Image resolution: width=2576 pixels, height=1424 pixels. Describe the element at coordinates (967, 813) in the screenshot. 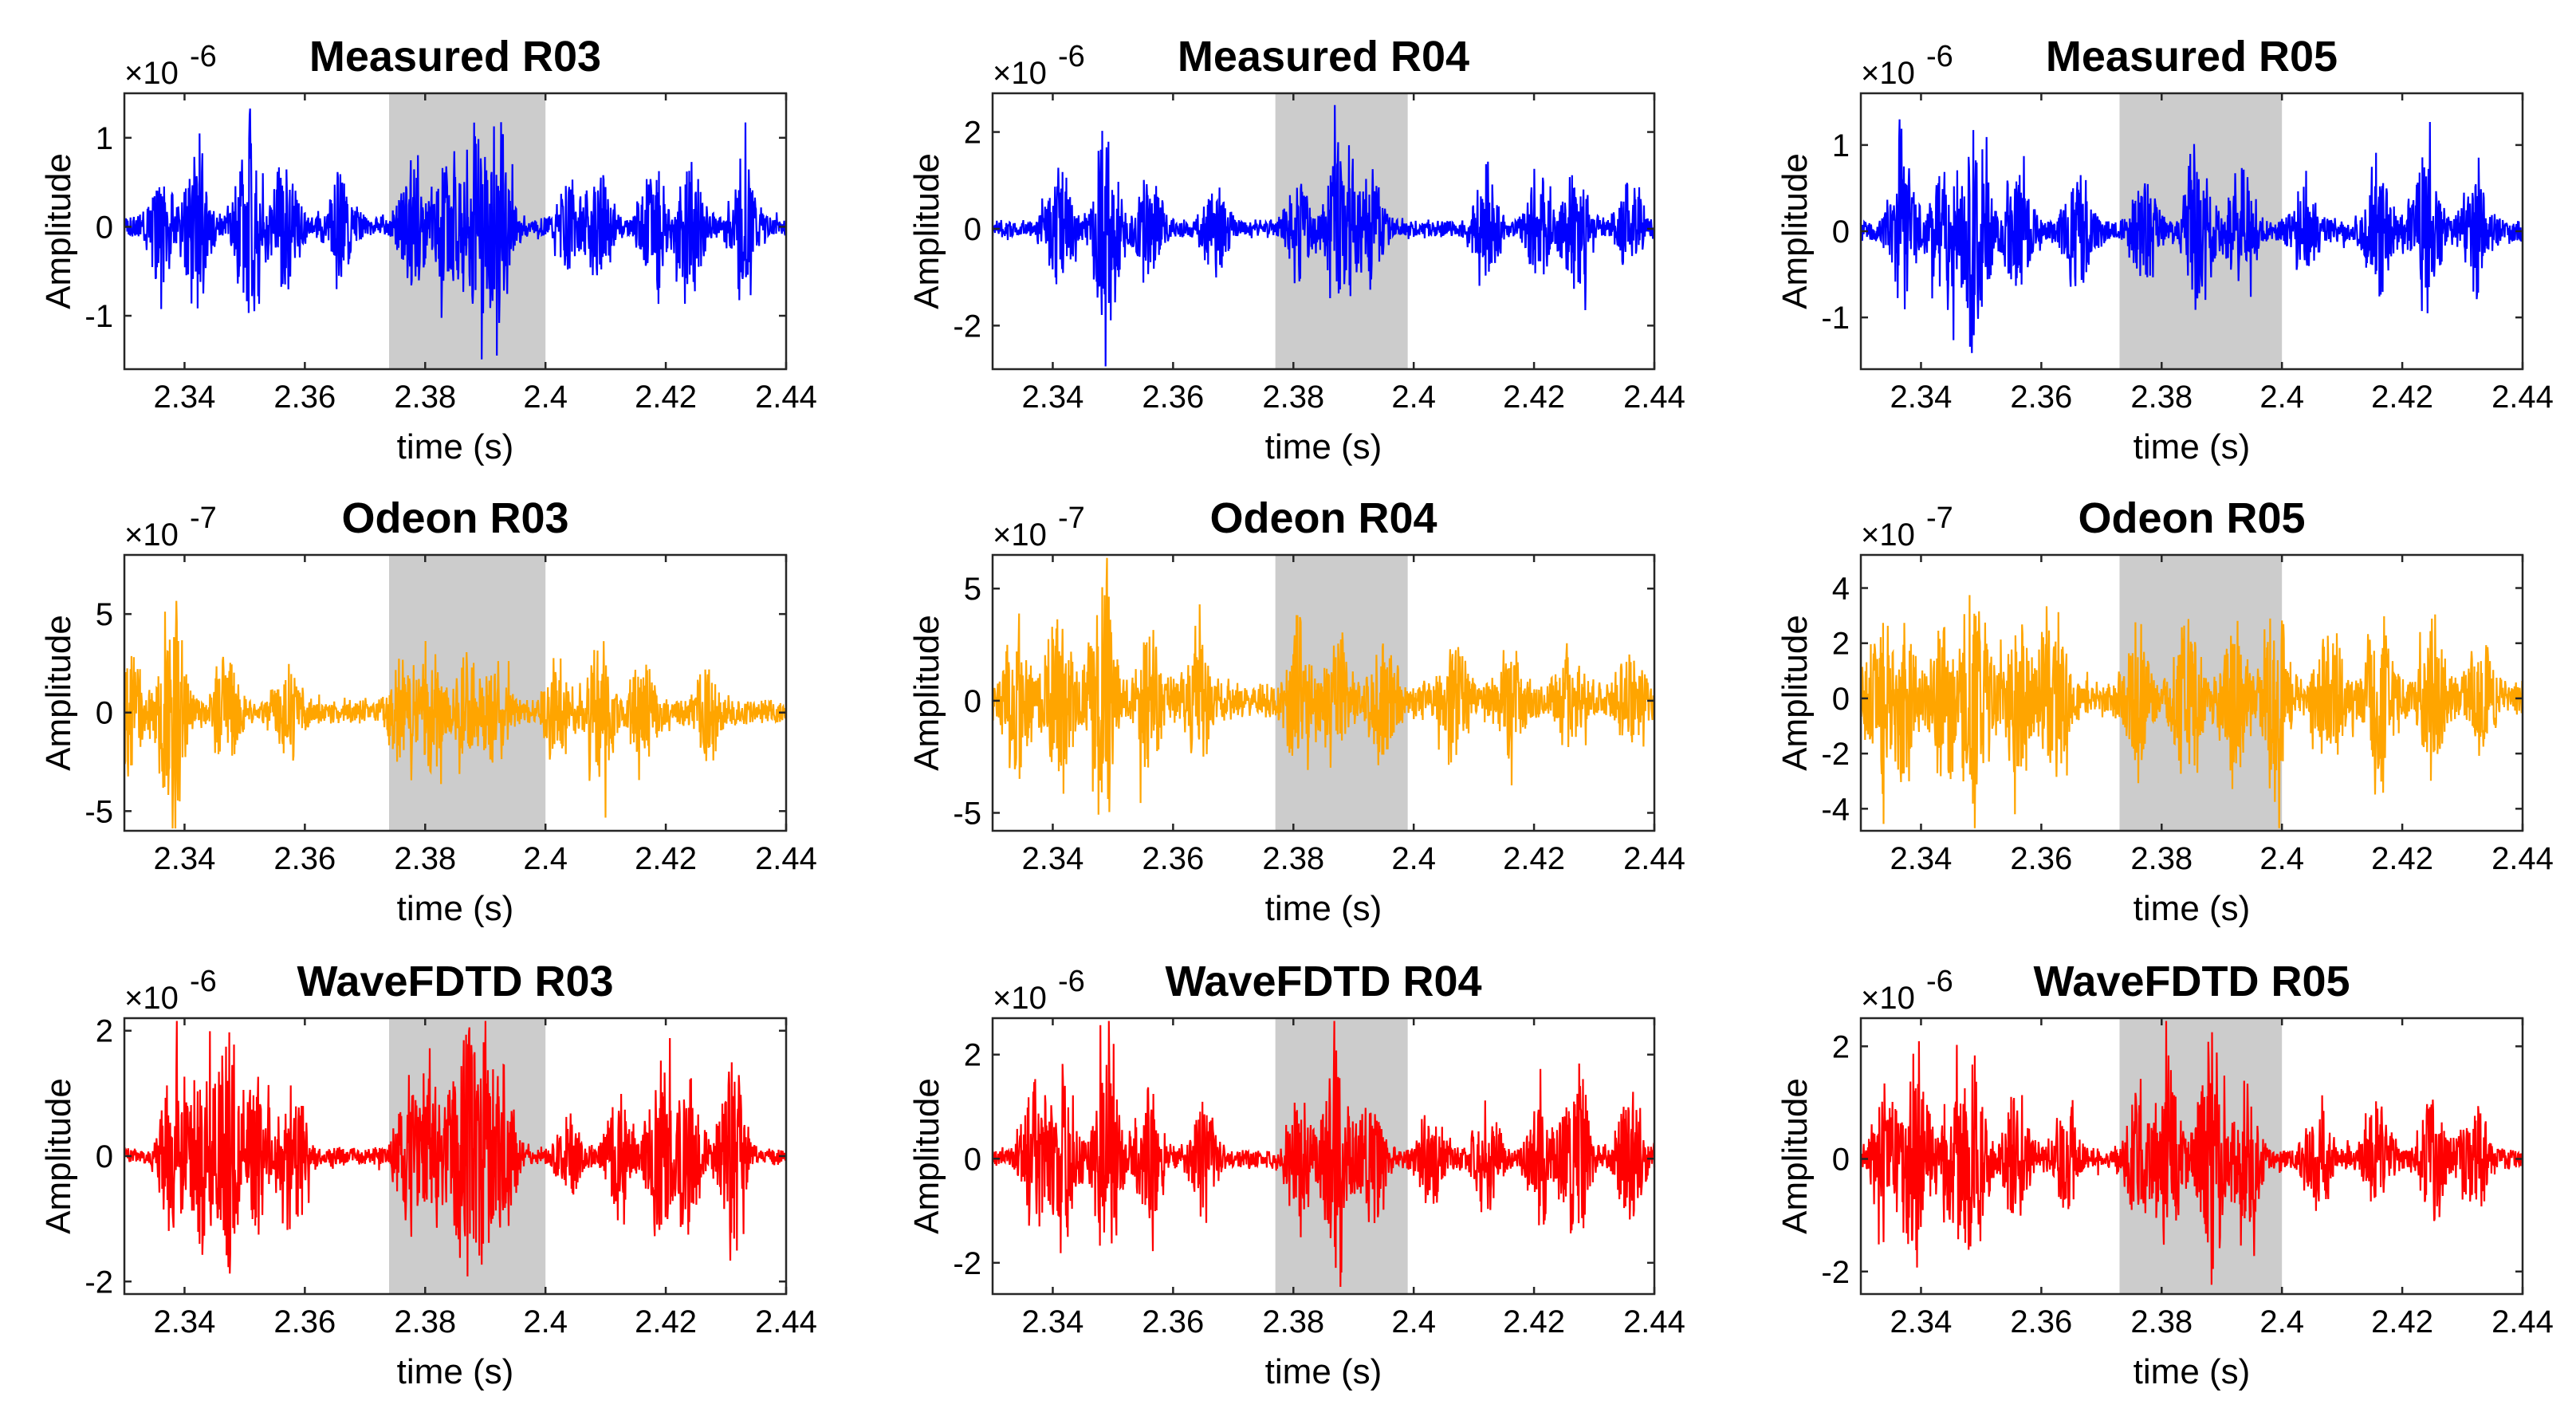

I see `y-tick-label: -5` at that location.